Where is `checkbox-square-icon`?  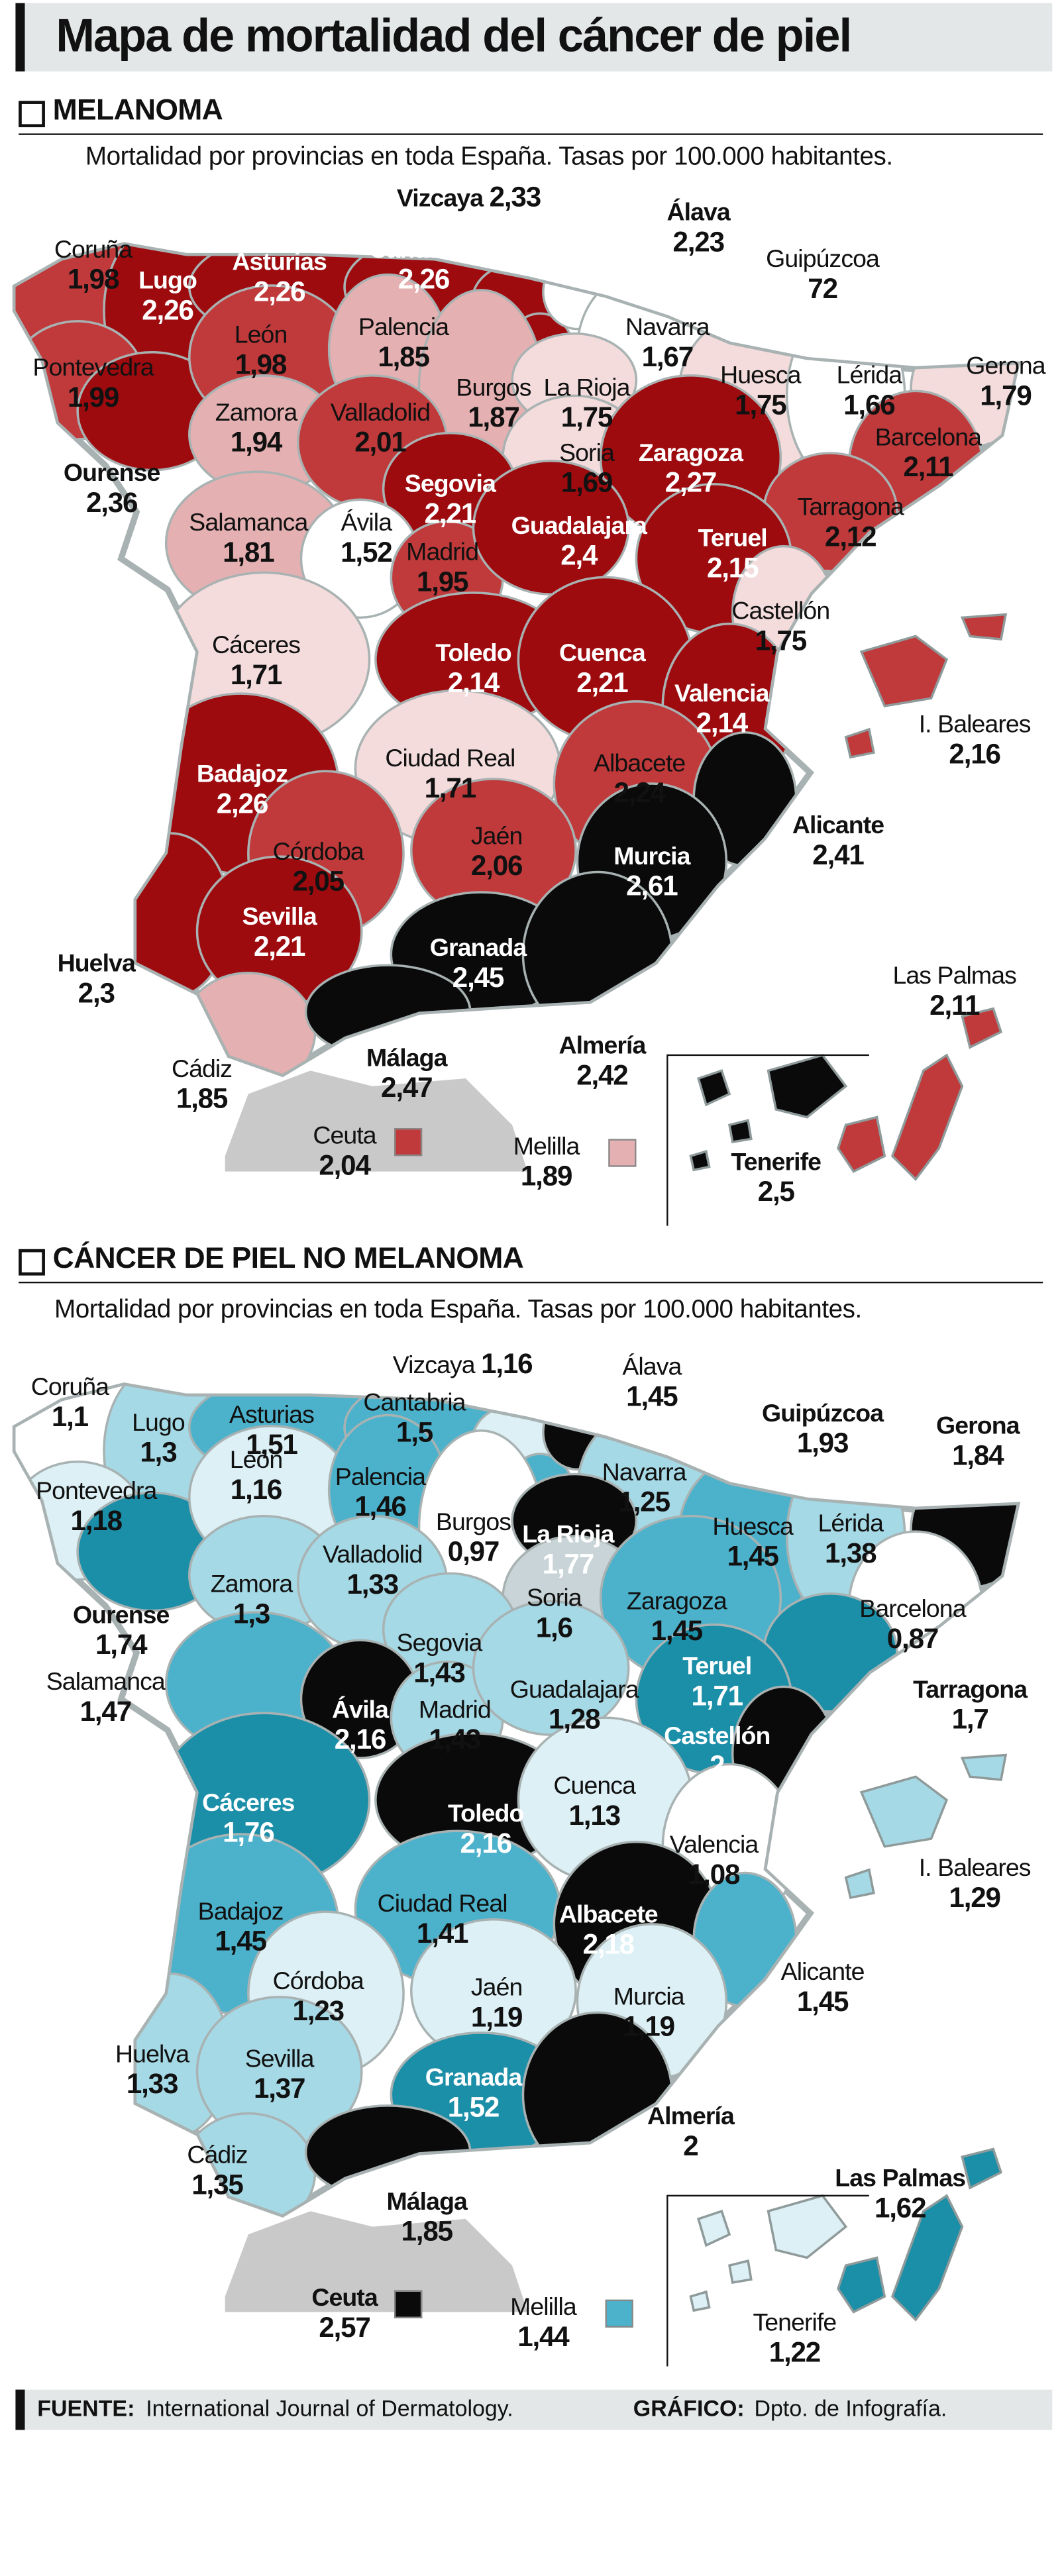
checkbox-square-icon is located at coordinates (32, 114).